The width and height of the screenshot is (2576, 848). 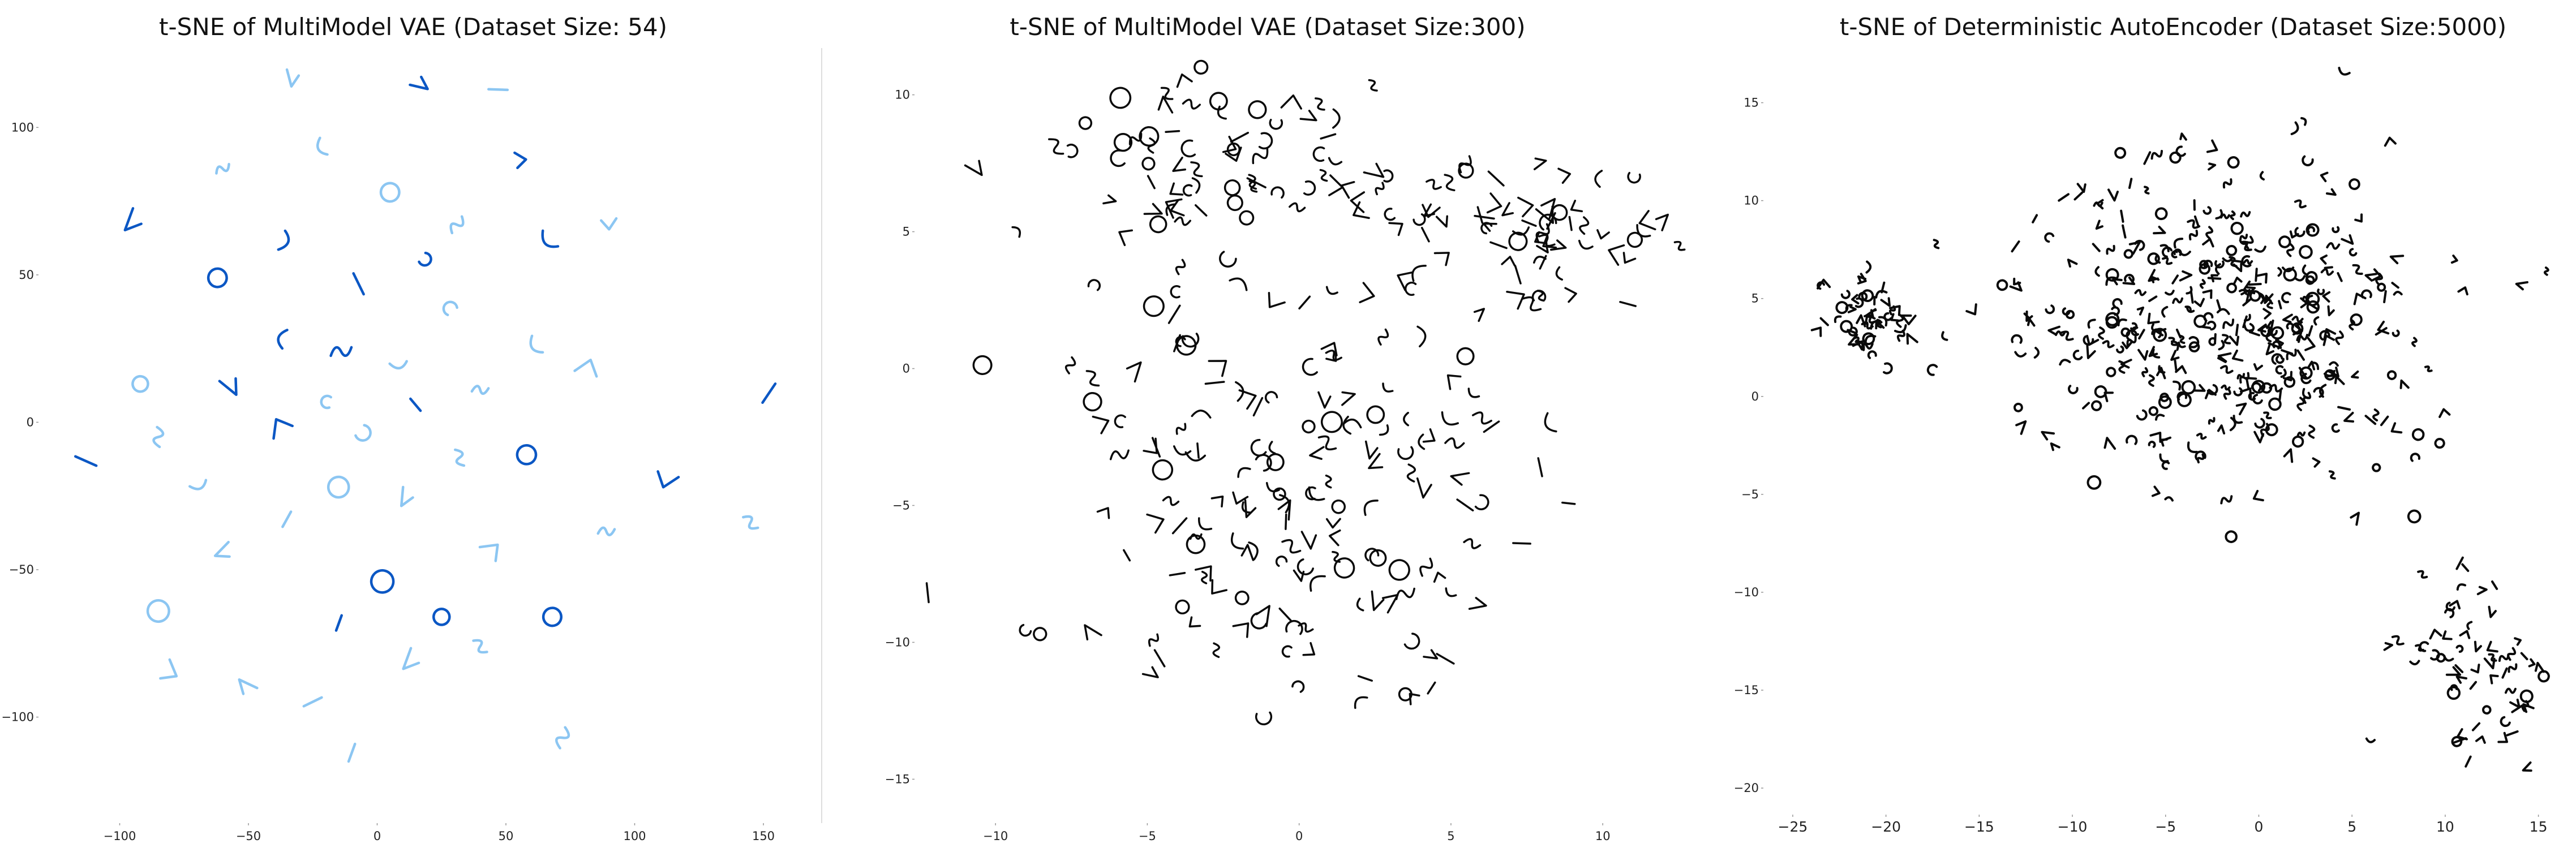 I want to click on y-tick-label: −10, so click(x=897, y=642).